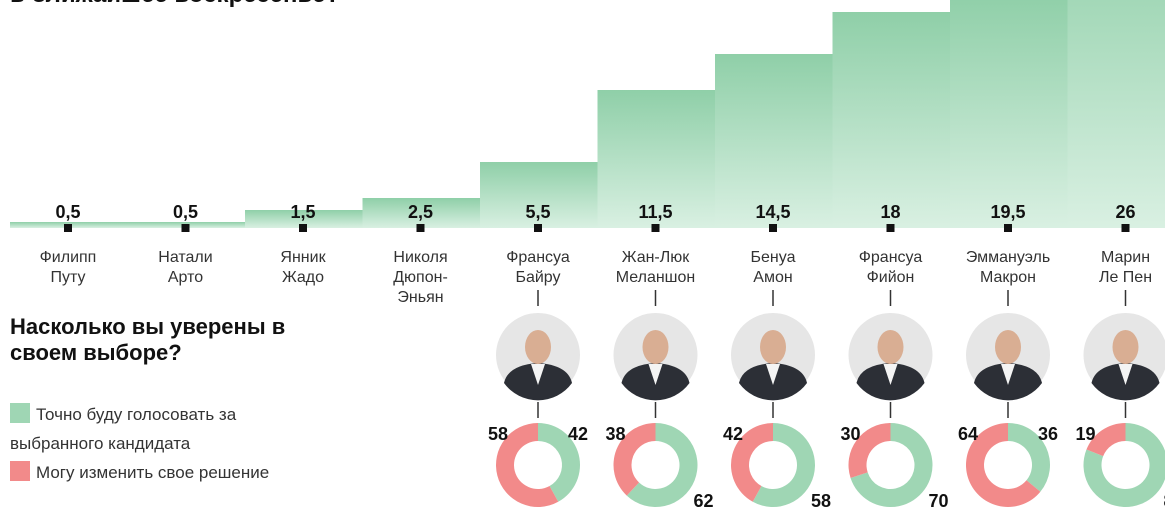 The height and width of the screenshot is (509, 1165). What do you see at coordinates (1164, 500) in the screenshot?
I see `data-label: 81` at bounding box center [1164, 500].